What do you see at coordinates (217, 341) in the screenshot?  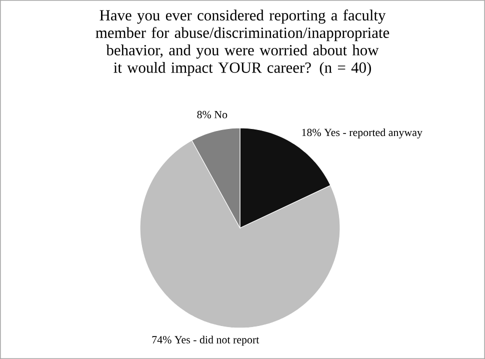 I see `slice-label: Yes - did not report` at bounding box center [217, 341].